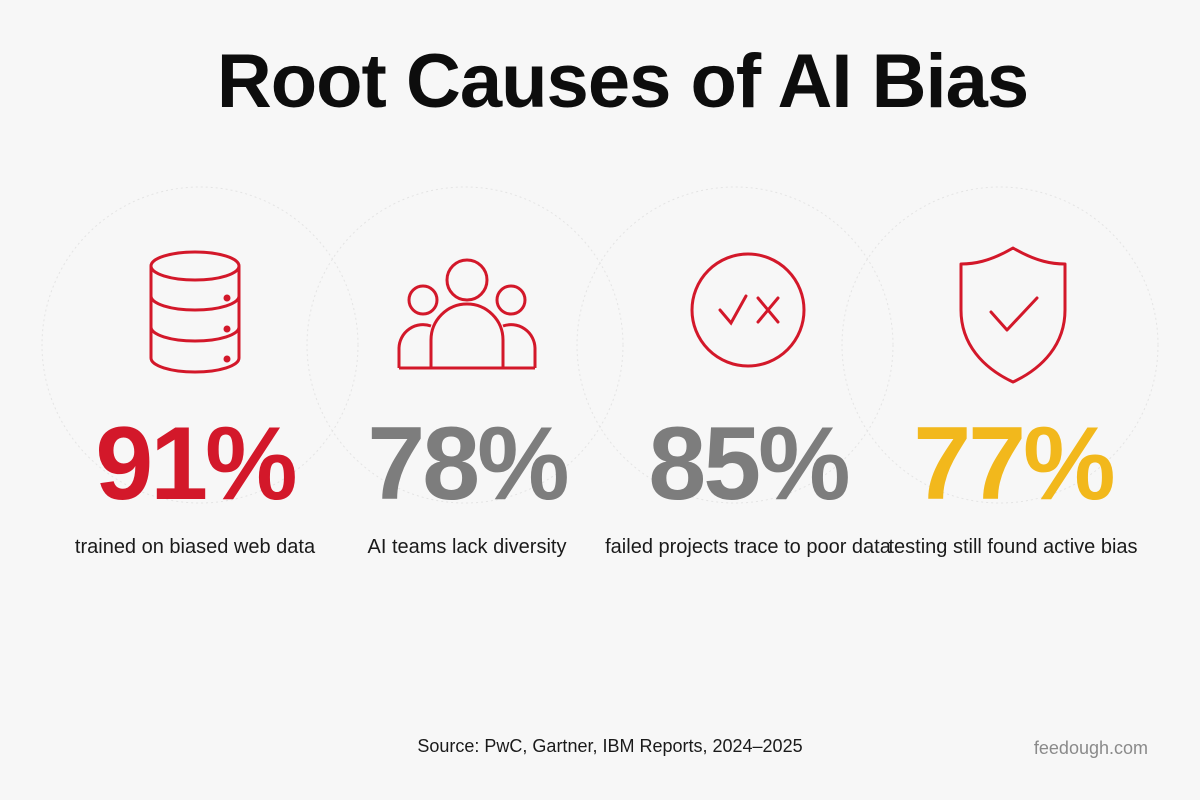  I want to click on stat-value: 91%, so click(196, 464).